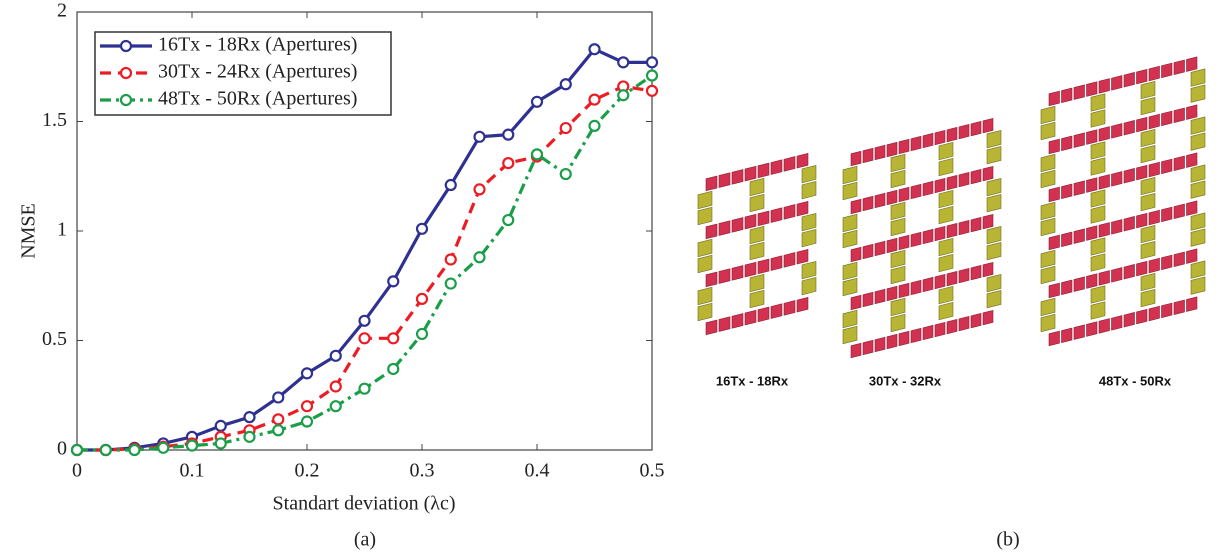 The height and width of the screenshot is (560, 1228). Describe the element at coordinates (62, 230) in the screenshot. I see `y-tick-label: 1` at that location.